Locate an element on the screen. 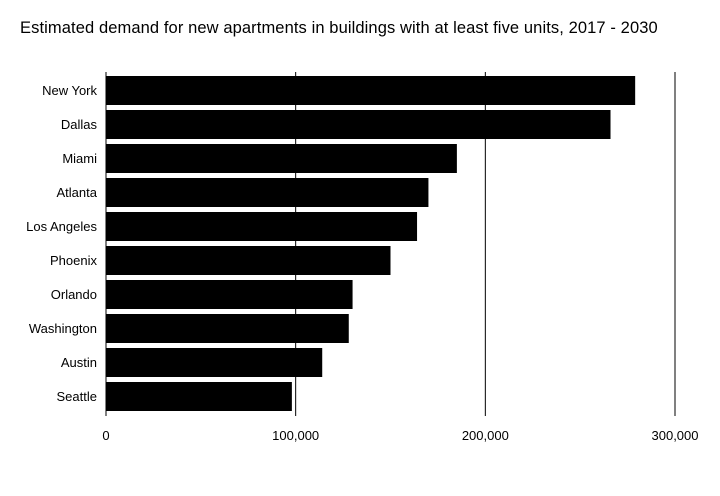  category-label: Austin is located at coordinates (79, 362).